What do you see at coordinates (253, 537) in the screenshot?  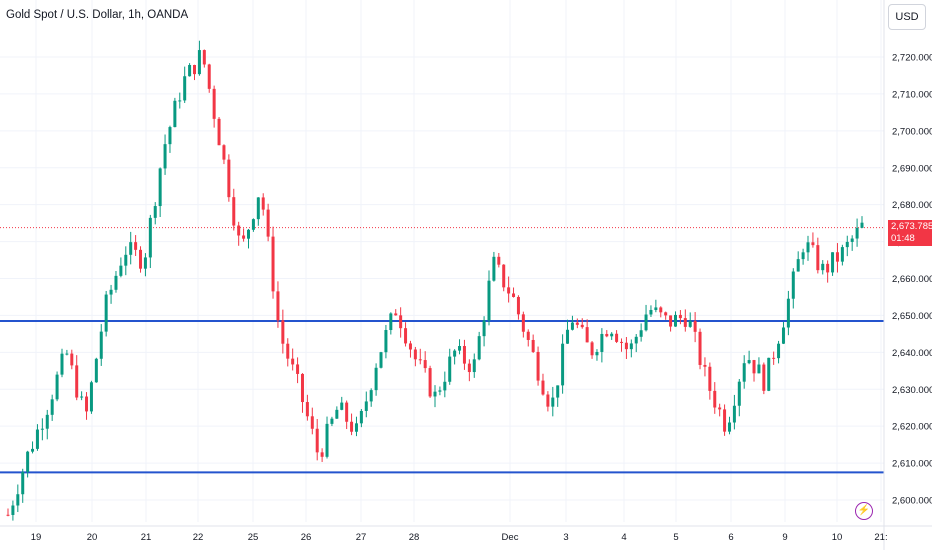 I see `x-tick-label: 25` at bounding box center [253, 537].